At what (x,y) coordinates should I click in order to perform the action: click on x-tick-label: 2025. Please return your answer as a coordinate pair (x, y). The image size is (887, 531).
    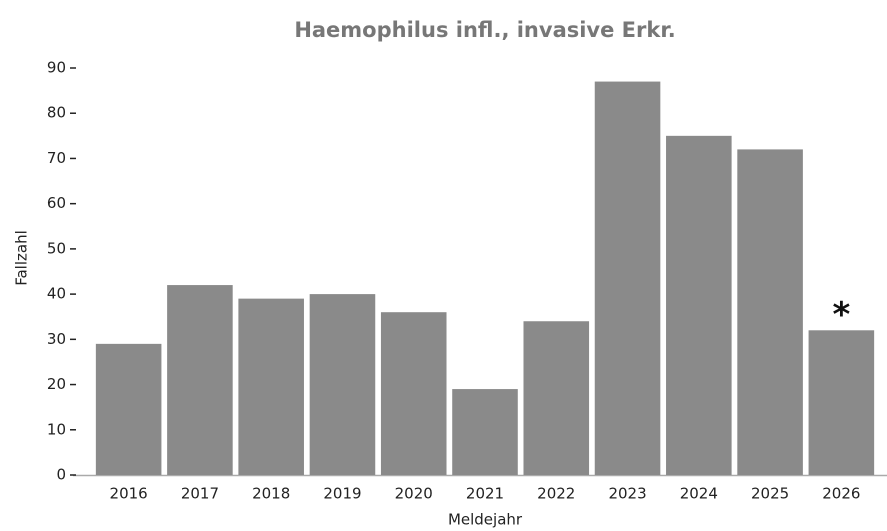
    Looking at the image, I should click on (770, 494).